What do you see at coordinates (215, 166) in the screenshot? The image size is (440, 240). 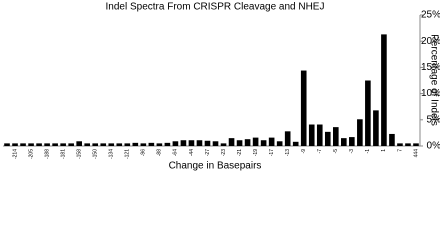 I see `x-axis-label: Change in Basepairs` at bounding box center [215, 166].